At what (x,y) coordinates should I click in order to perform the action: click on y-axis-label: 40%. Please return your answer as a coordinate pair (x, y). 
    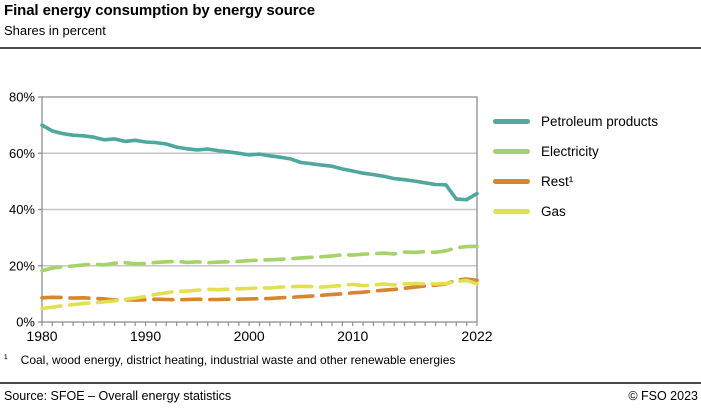
    Looking at the image, I should click on (22, 209).